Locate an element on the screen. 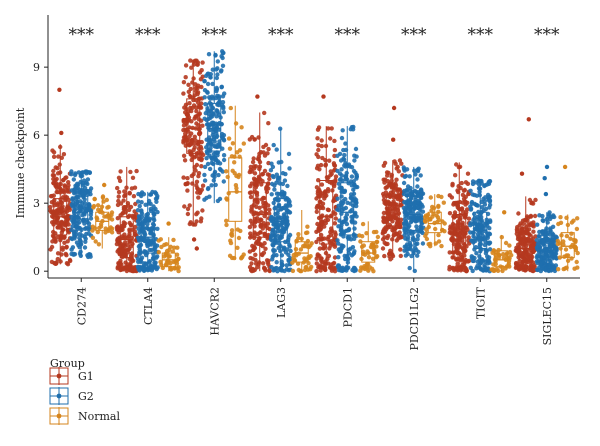  boxplot-G2-CD274 is located at coordinates (81, 214).